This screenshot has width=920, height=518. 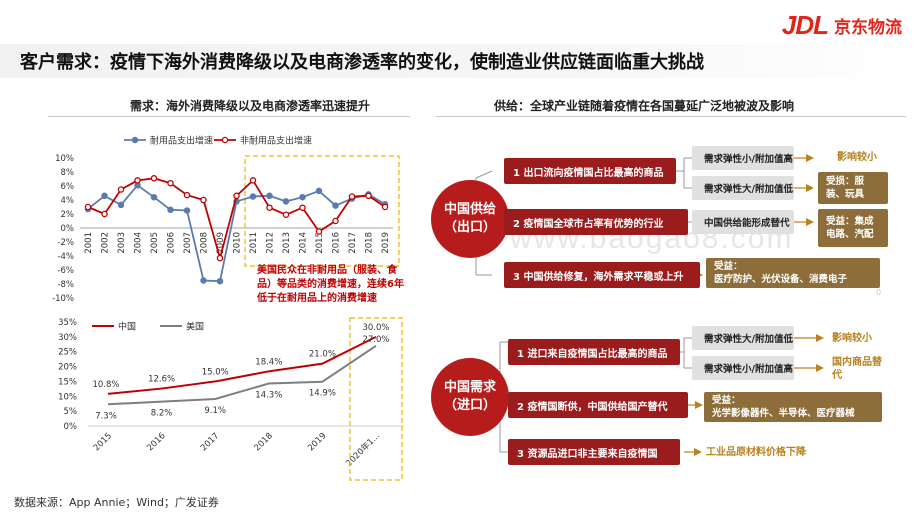 I want to click on supply-sub-box-3: 中国供给能形成替代, so click(x=743, y=222).